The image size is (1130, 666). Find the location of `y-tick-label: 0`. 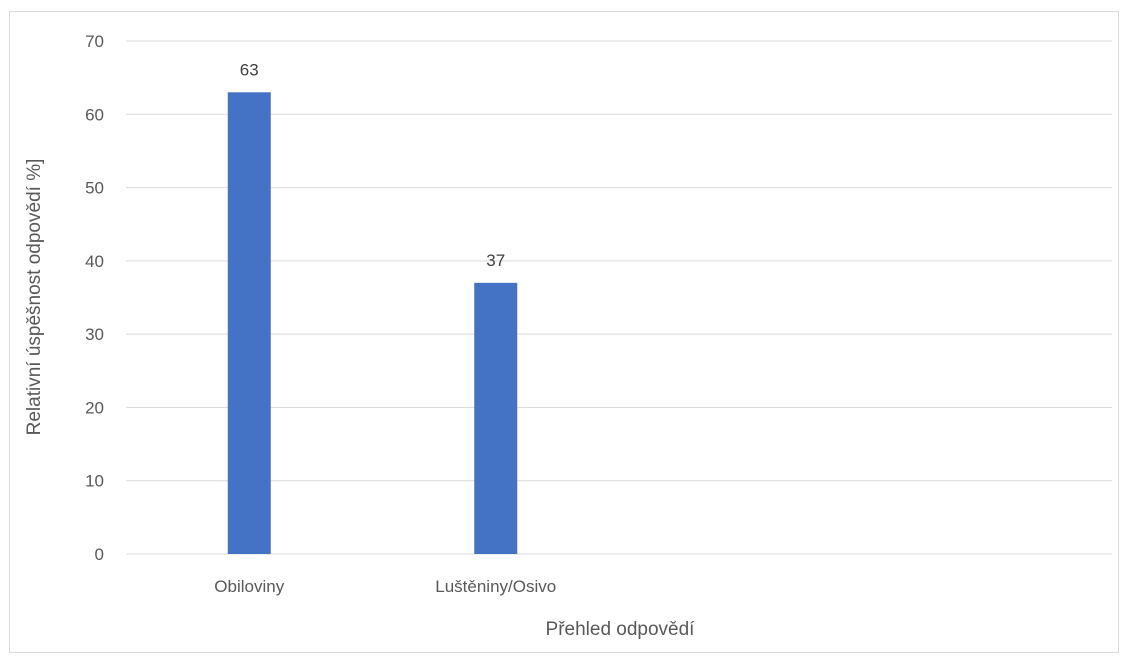

y-tick-label: 0 is located at coordinates (99, 554).